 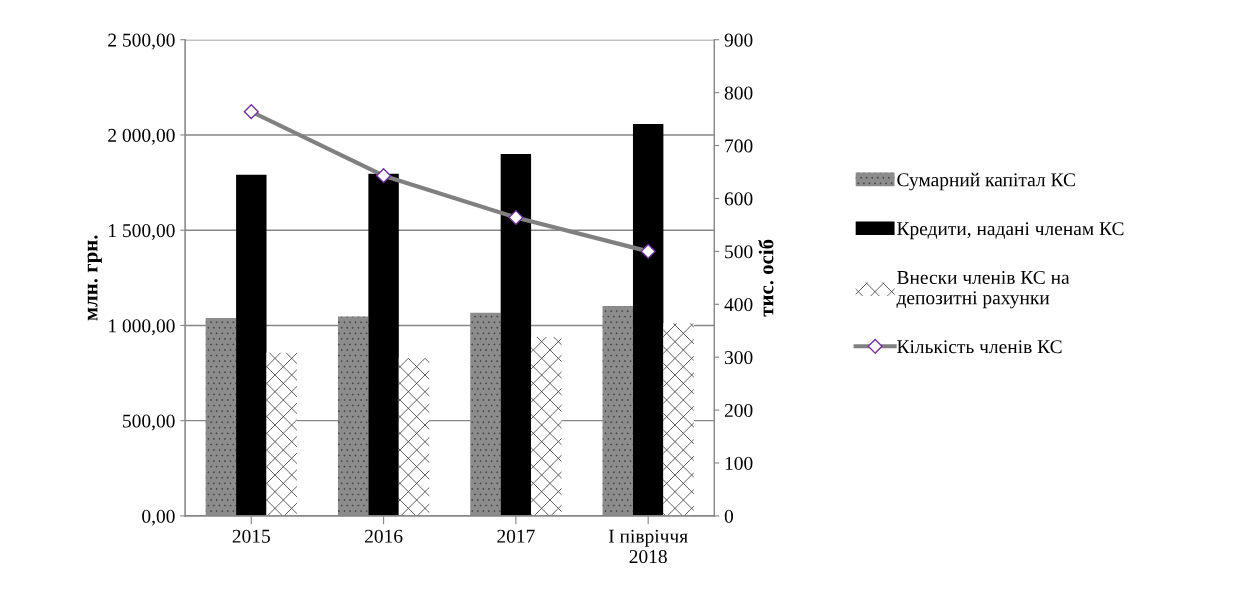 I want to click on x-tick-label: І півріччя 2018, so click(x=648, y=546).